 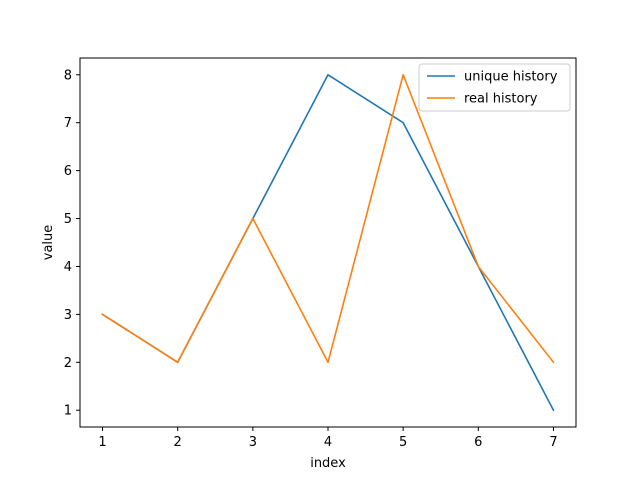 What do you see at coordinates (68, 411) in the screenshot?
I see `y-tick-label: 1` at bounding box center [68, 411].